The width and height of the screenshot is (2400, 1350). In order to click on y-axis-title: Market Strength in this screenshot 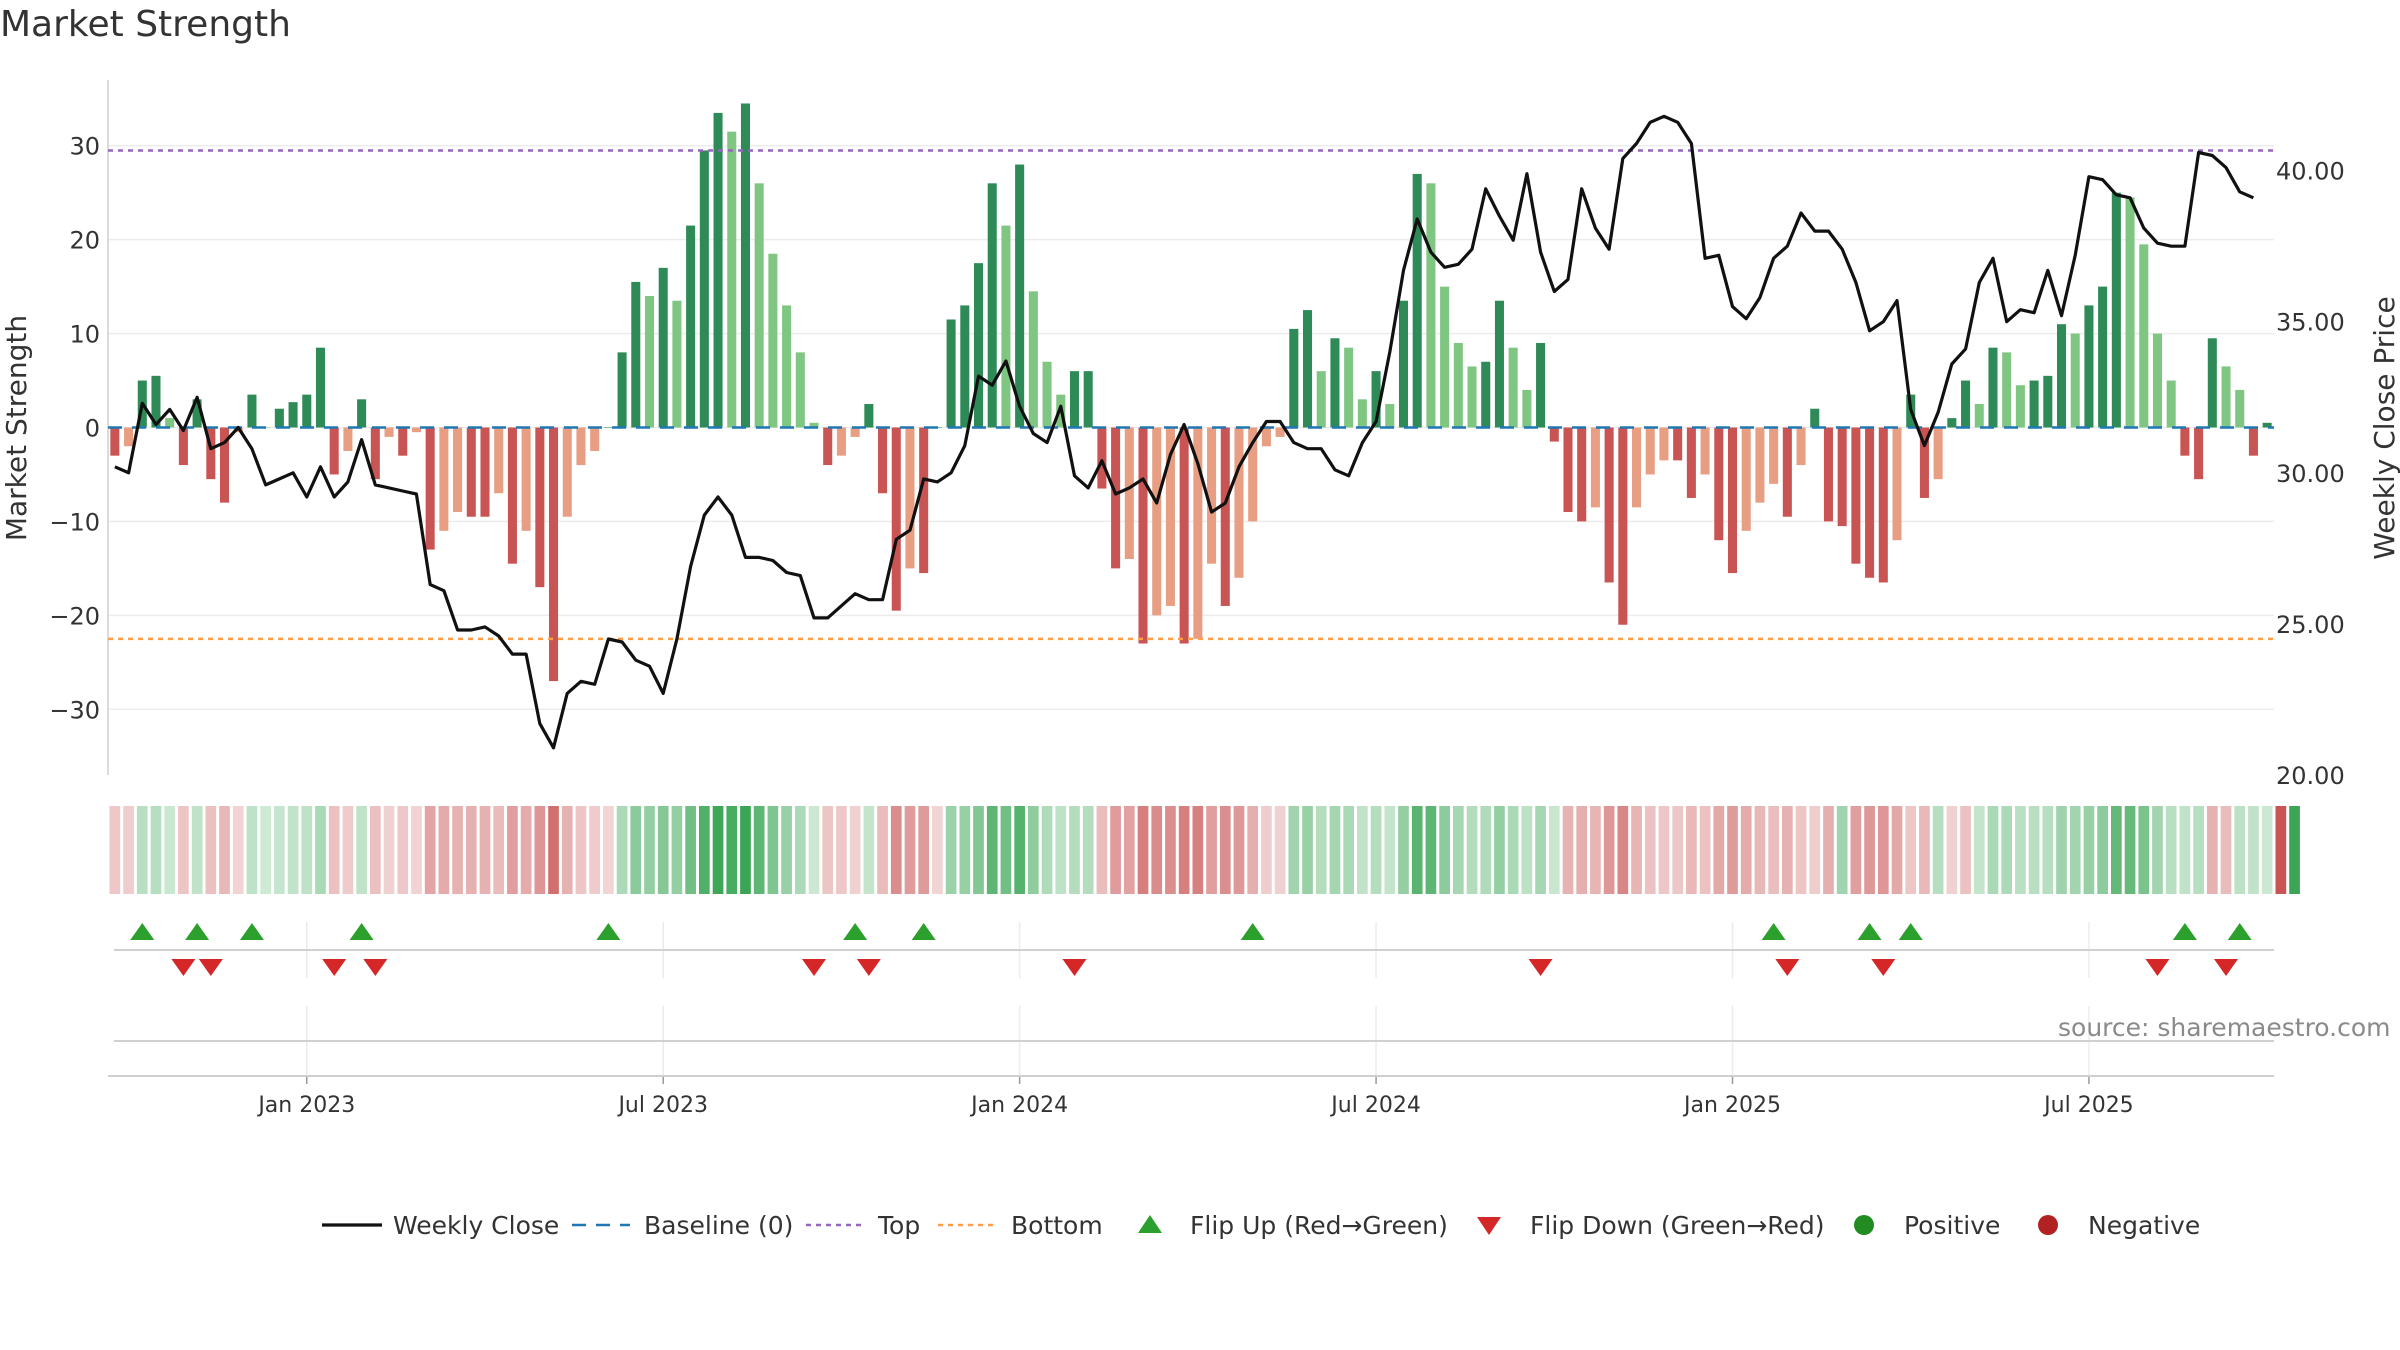, I will do `click(16, 428)`.